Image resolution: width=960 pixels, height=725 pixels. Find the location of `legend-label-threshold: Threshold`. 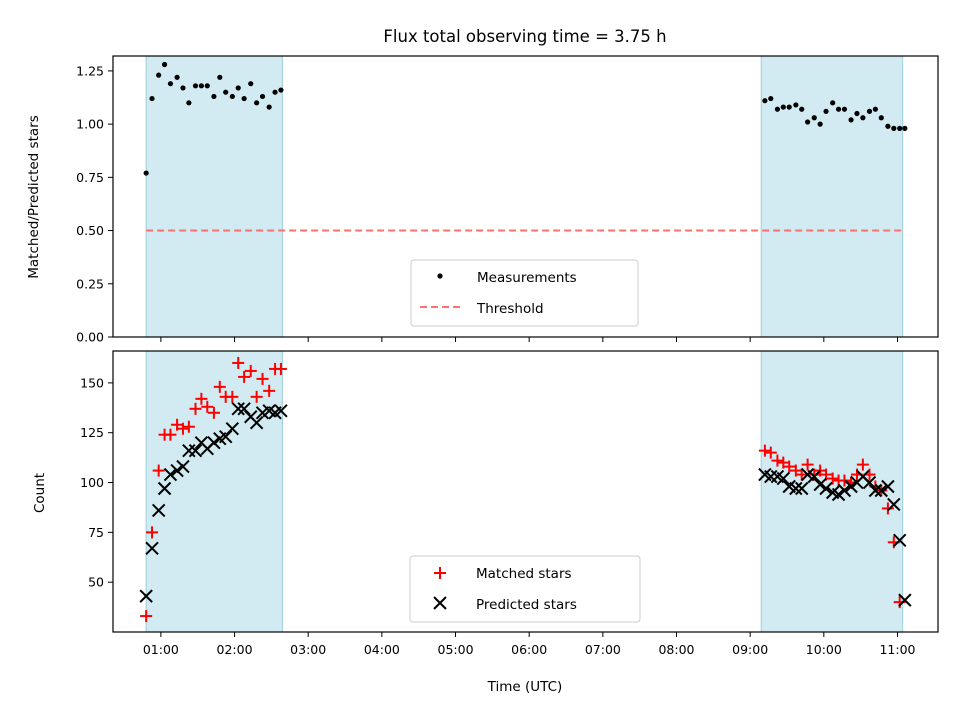

legend-label-threshold: Threshold is located at coordinates (510, 309).